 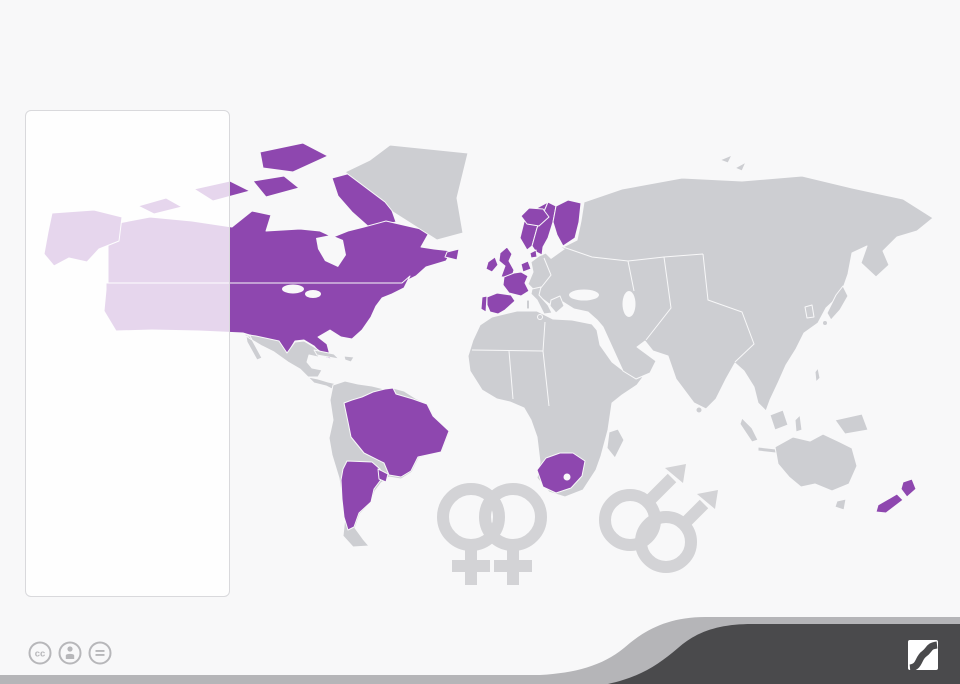 What do you see at coordinates (896, 496) in the screenshot?
I see `map-country-new-zealand` at bounding box center [896, 496].